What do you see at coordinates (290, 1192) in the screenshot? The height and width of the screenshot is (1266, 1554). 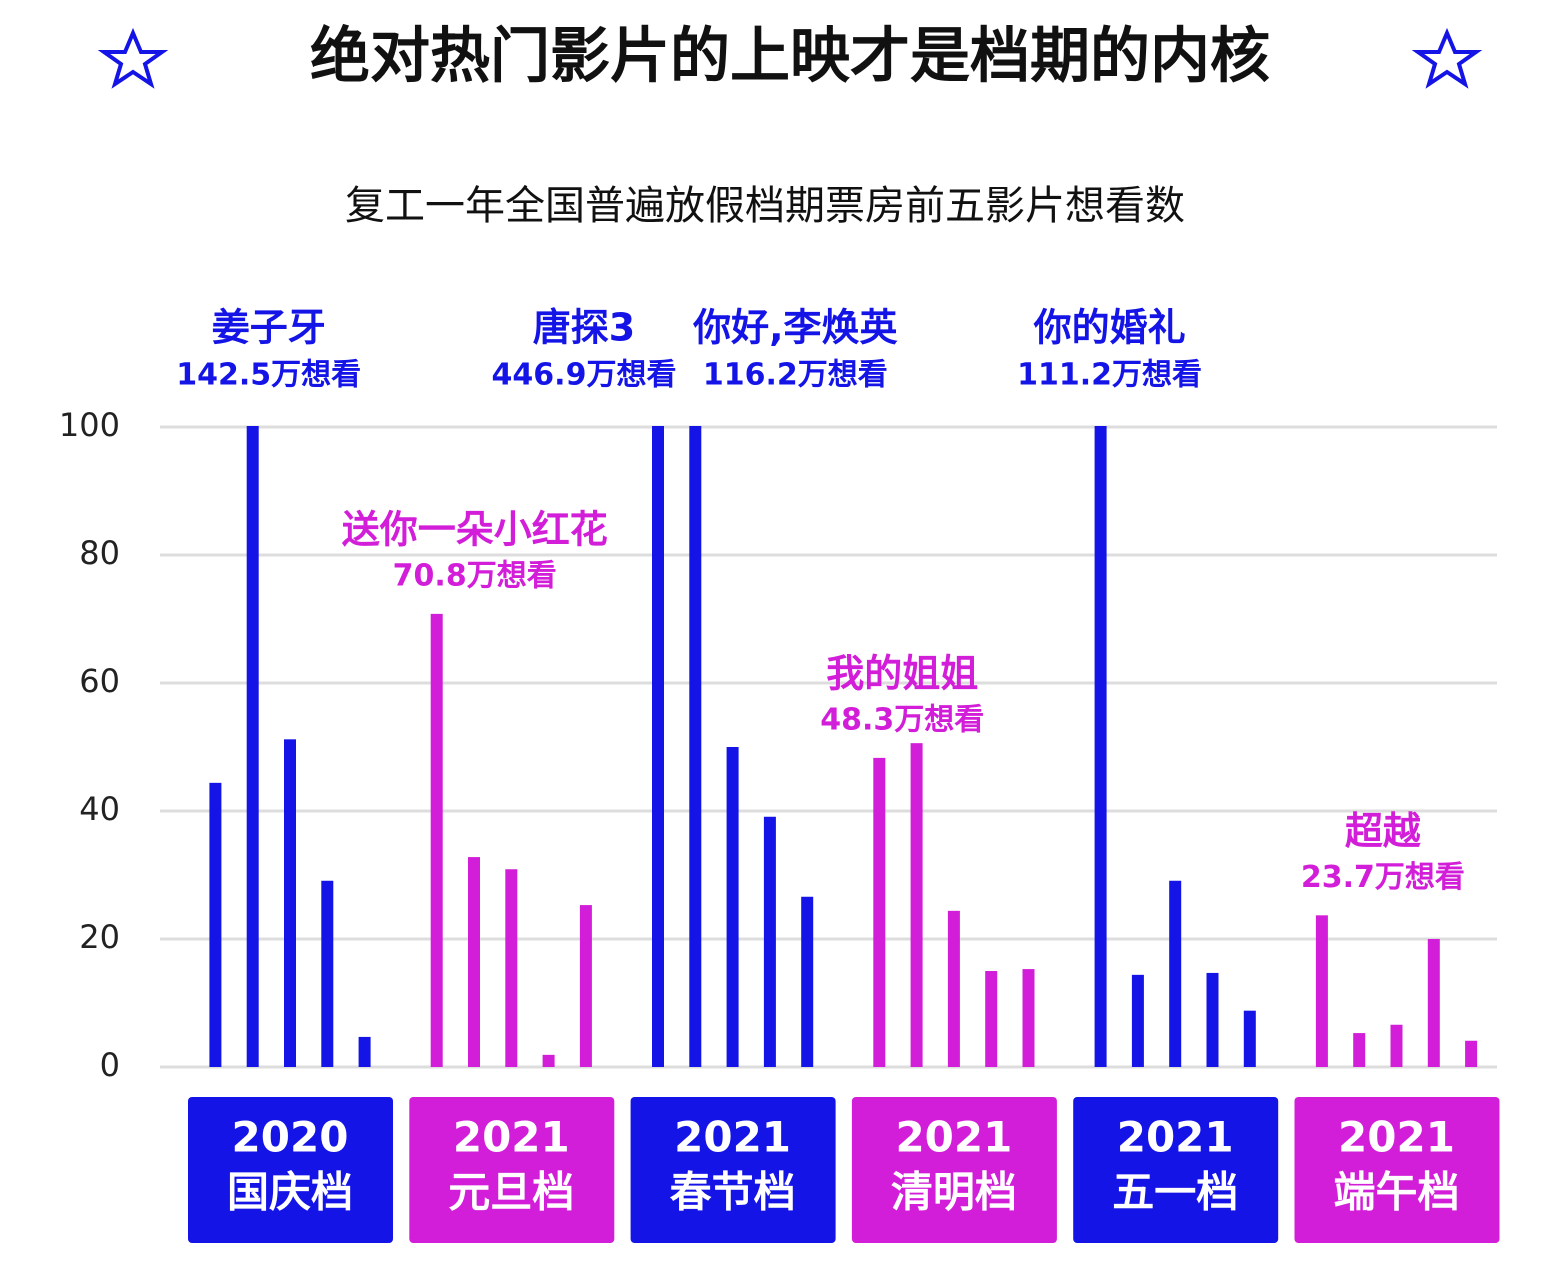 I see `category-label: 国庆档` at bounding box center [290, 1192].